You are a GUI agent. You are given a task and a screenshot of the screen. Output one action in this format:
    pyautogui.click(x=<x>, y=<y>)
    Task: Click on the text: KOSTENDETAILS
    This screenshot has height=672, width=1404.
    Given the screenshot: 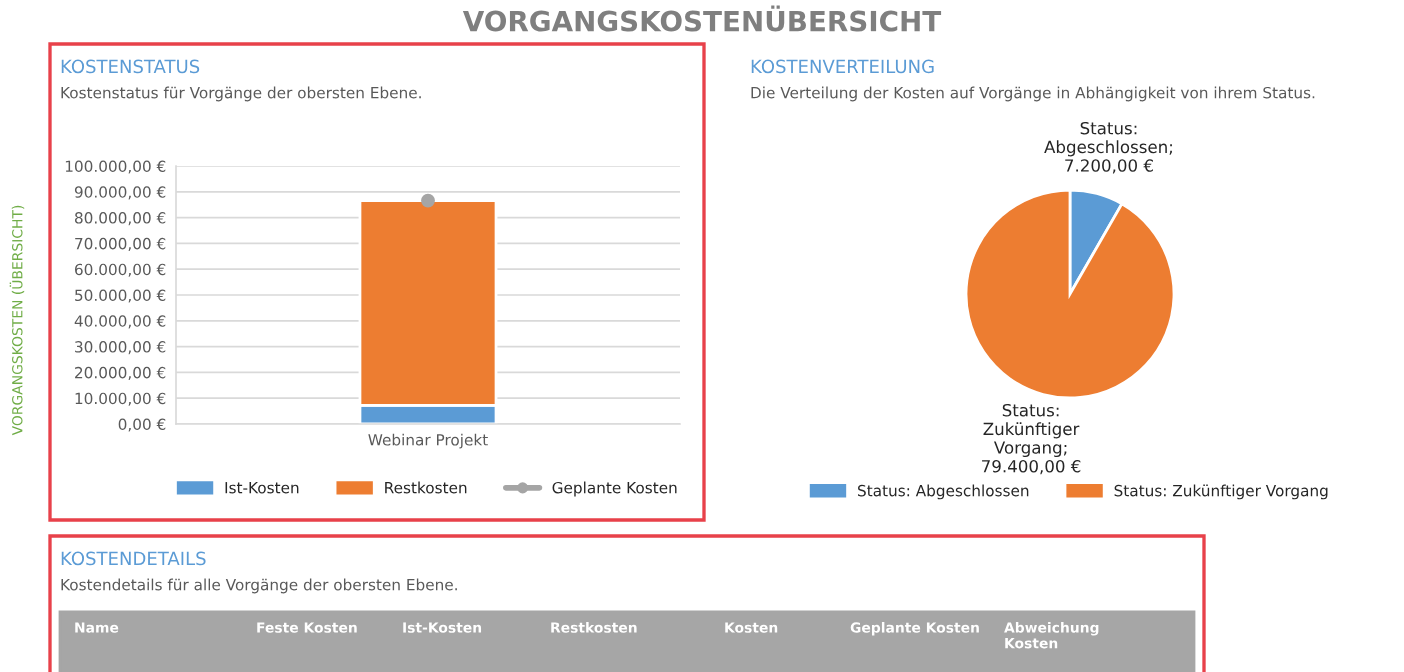 What is the action you would take?
    pyautogui.click(x=133, y=558)
    